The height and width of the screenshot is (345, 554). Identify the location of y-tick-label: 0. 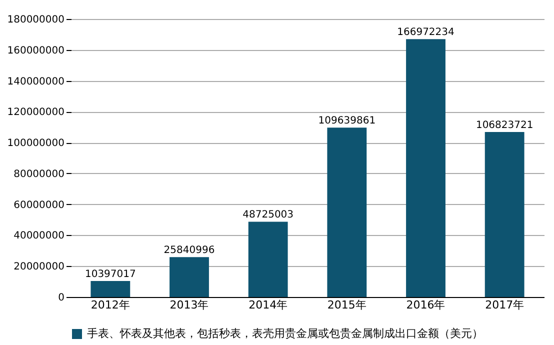
(61, 298).